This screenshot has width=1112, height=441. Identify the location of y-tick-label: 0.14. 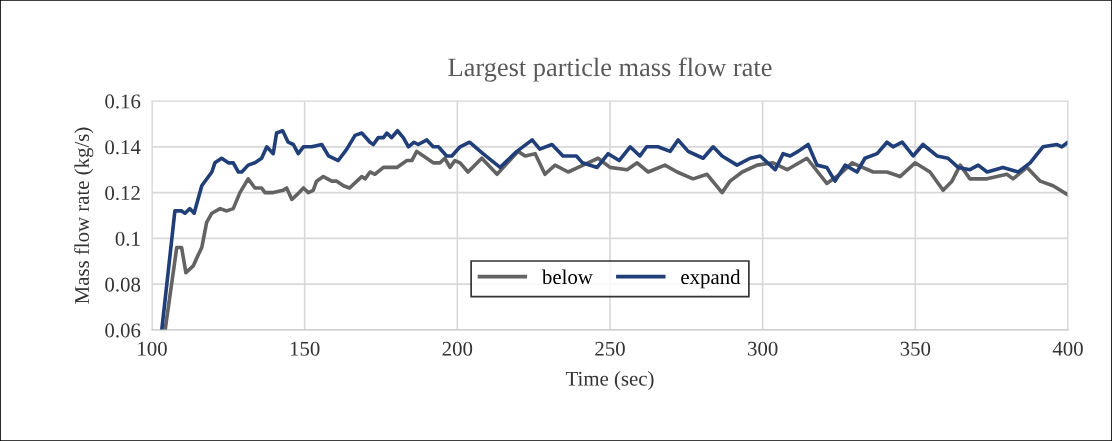
(123, 147).